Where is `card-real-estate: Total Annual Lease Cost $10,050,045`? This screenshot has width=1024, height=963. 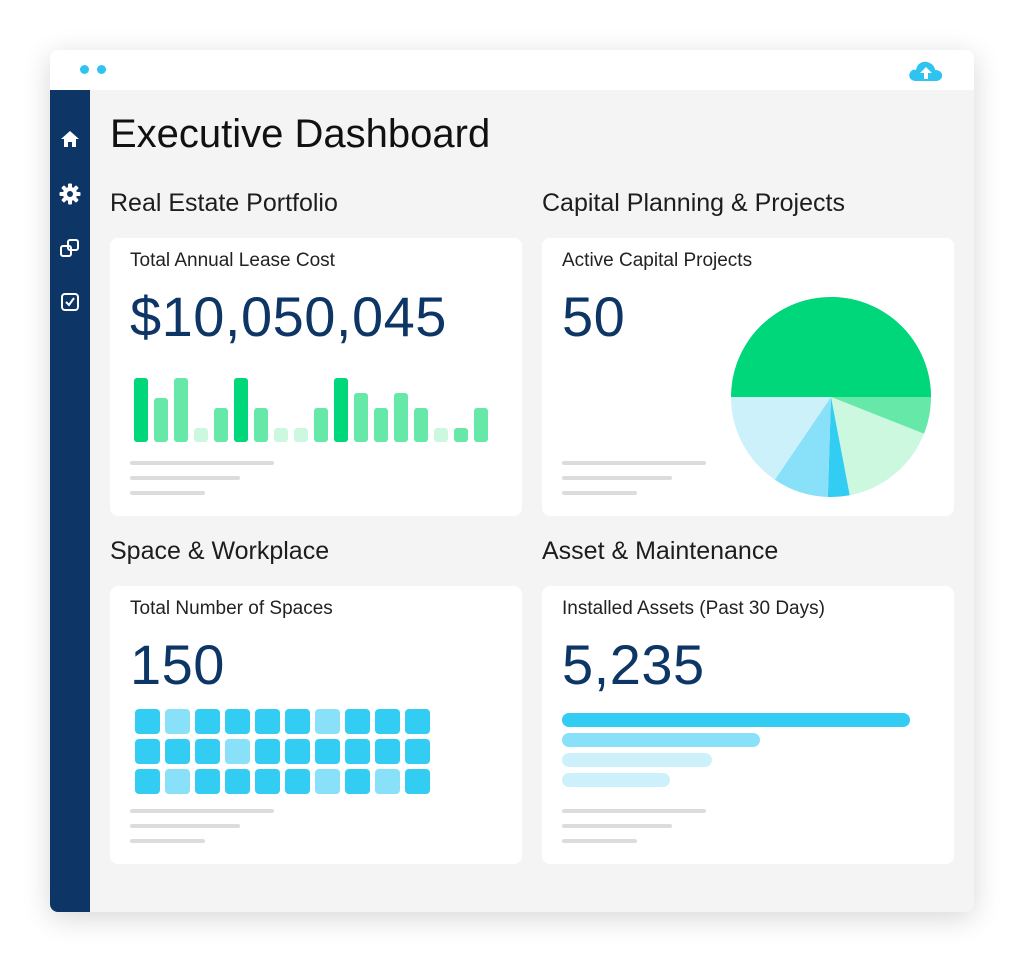
card-real-estate: Total Annual Lease Cost $10,050,045 is located at coordinates (316, 377).